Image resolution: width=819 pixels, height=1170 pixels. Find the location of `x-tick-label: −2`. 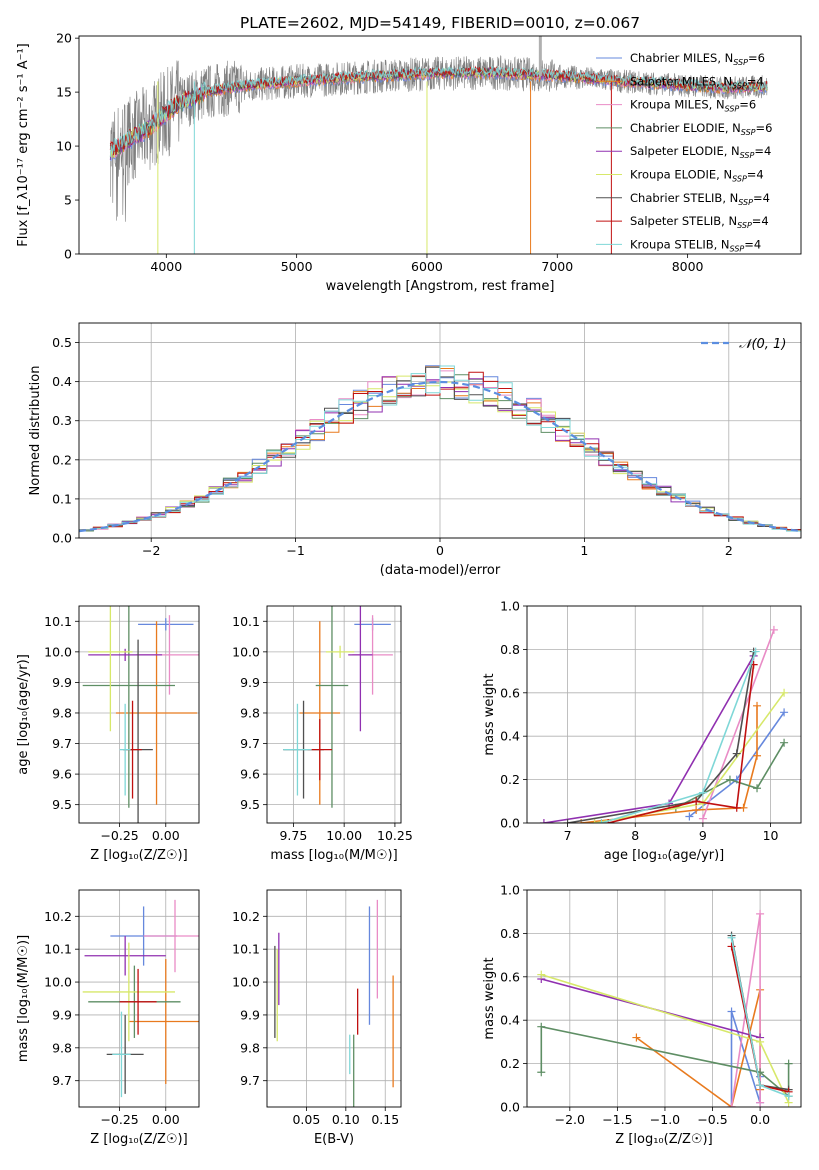

x-tick-label: −2 is located at coordinates (151, 550).